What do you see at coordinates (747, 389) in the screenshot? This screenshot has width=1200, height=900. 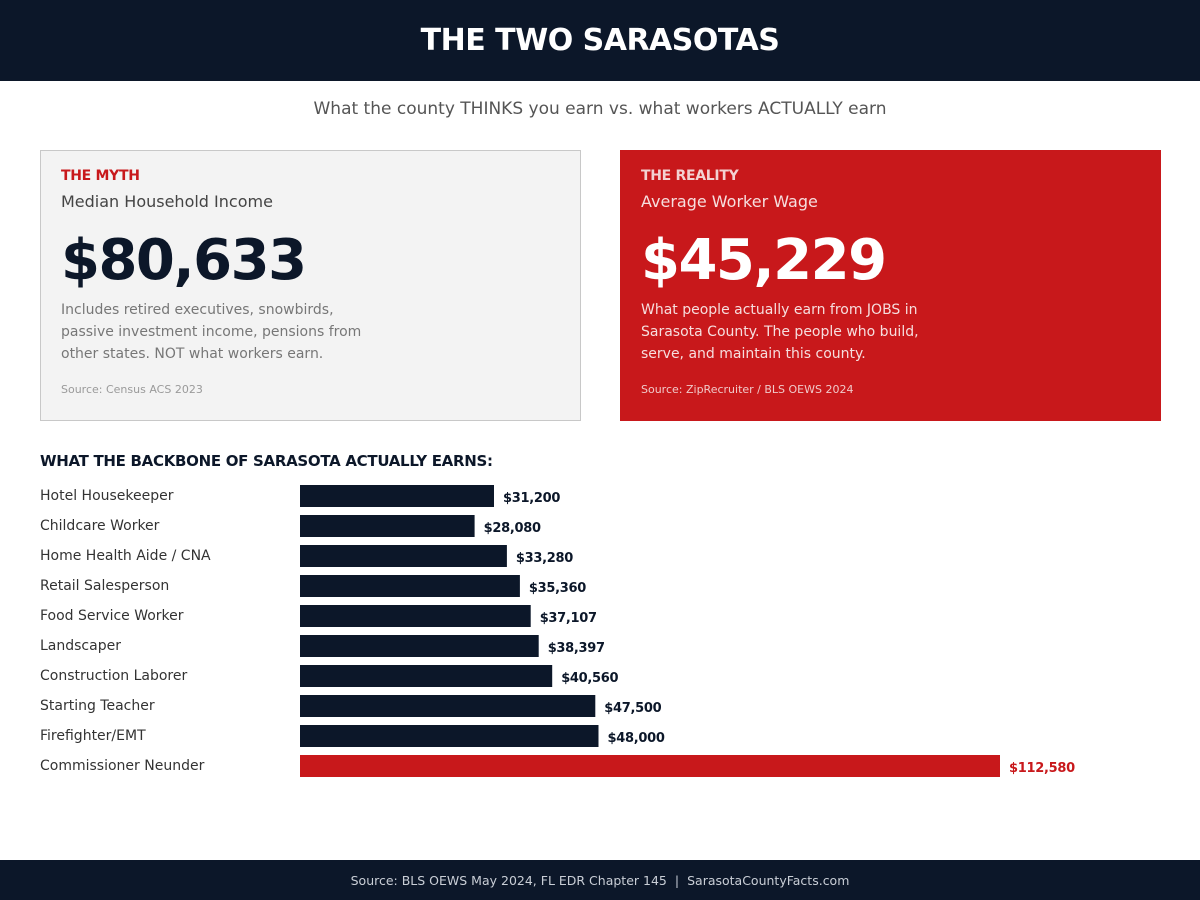 I see `reality-source: Source: ZipRecruiter / BLS OEWS 2024` at bounding box center [747, 389].